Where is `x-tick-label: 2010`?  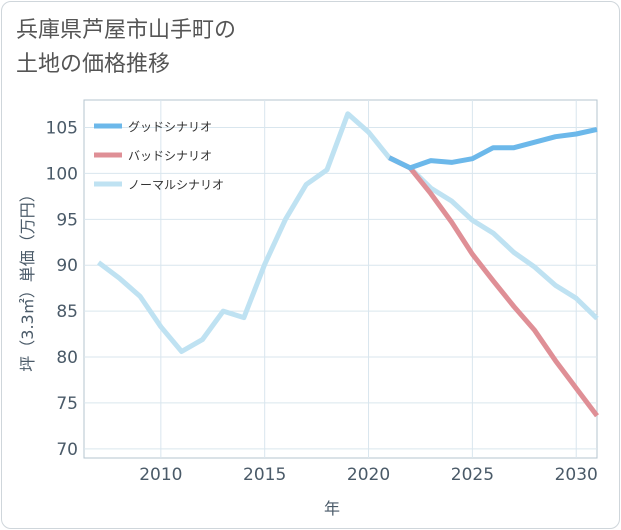 x-tick-label: 2010 is located at coordinates (160, 475).